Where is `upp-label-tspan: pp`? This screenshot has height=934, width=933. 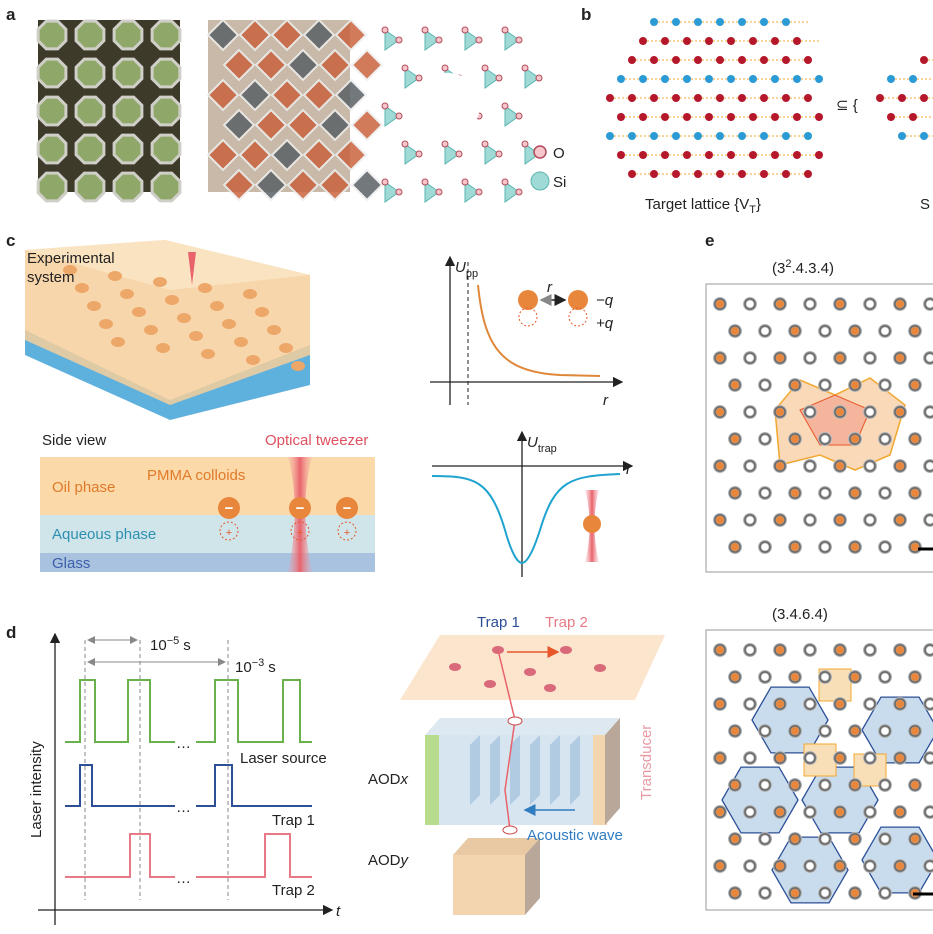
upp-label-tspan: pp is located at coordinates (472, 274).